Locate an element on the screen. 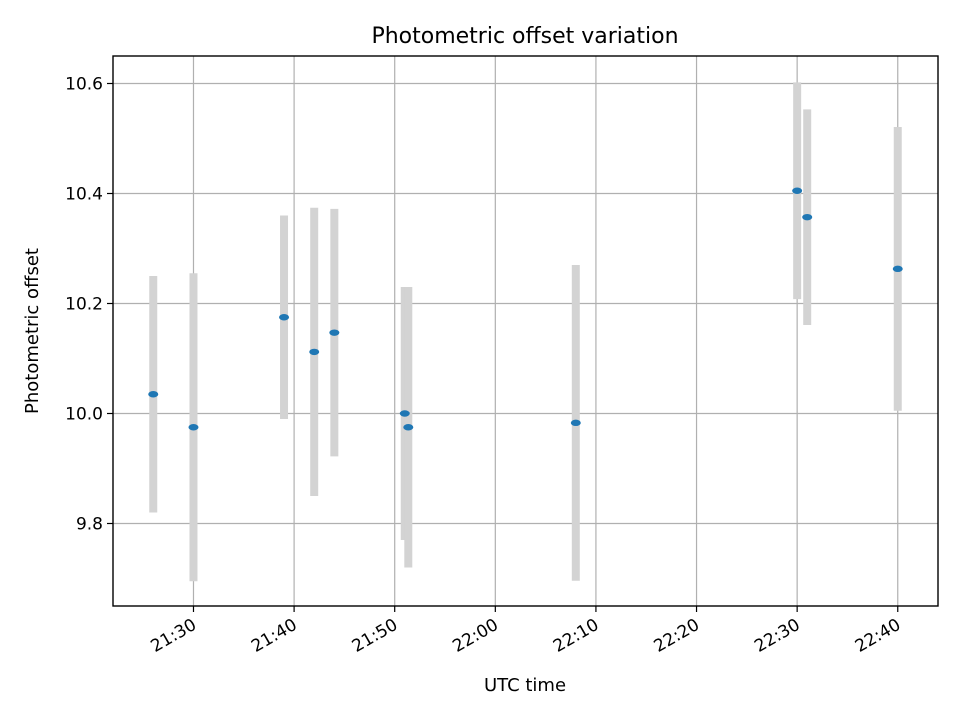 The width and height of the screenshot is (960, 720). y-tick-label: 10.6 is located at coordinates (84, 85).